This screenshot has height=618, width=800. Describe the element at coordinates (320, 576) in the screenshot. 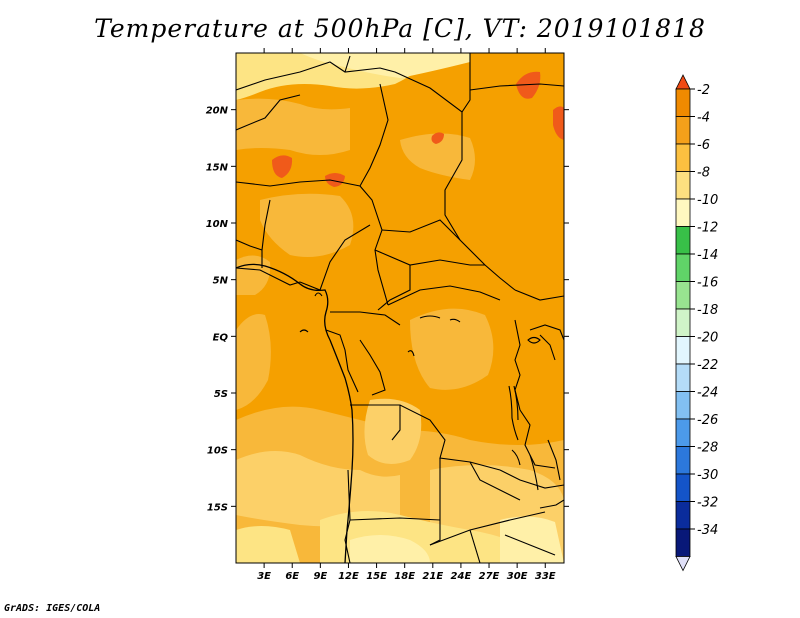

I see `lon-tick-label: 9E` at that location.